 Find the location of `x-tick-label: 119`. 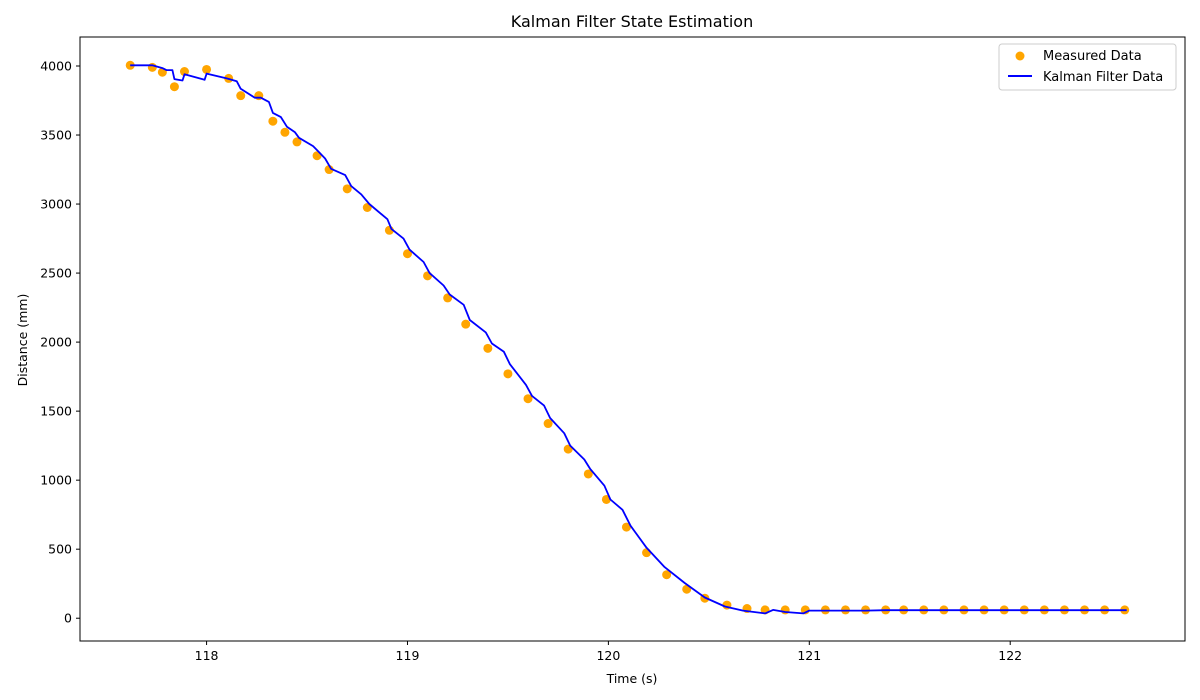

x-tick-label: 119 is located at coordinates (408, 655).